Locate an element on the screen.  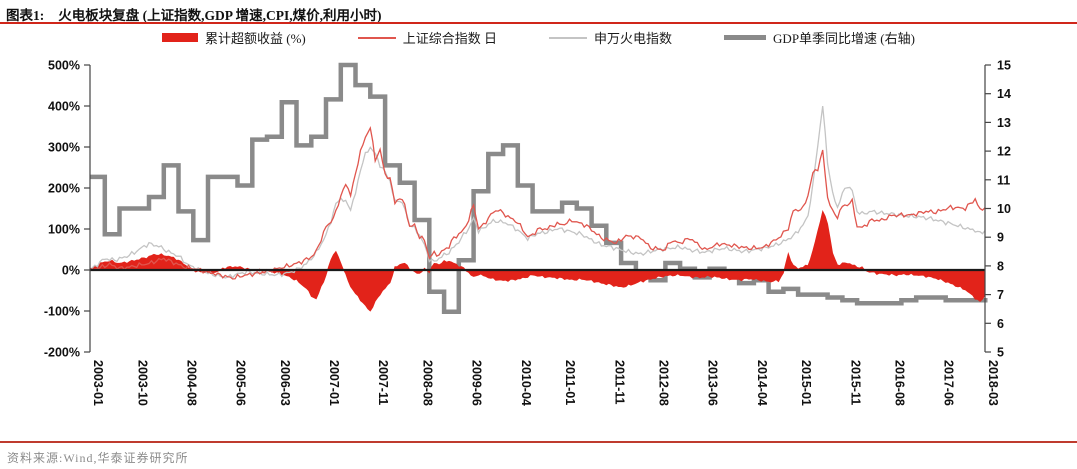
svg-text: 2003-10 is located at coordinates (142, 383).